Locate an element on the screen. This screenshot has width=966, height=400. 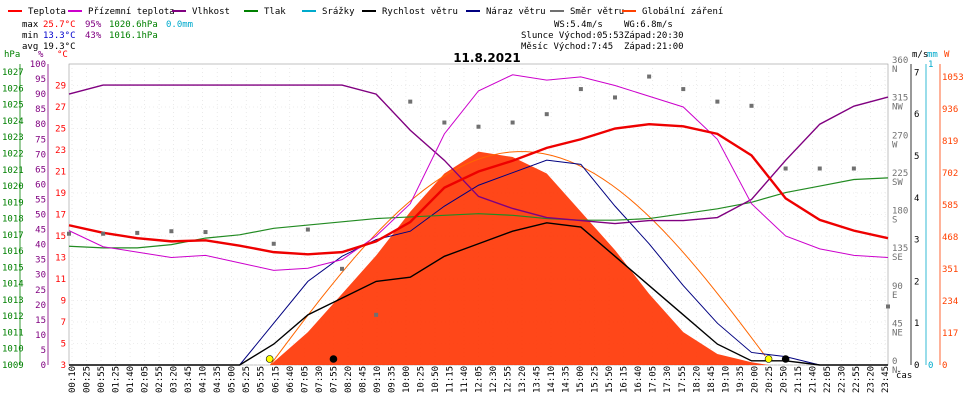
y-tick-hum: 45 is located at coordinates (40, 231).